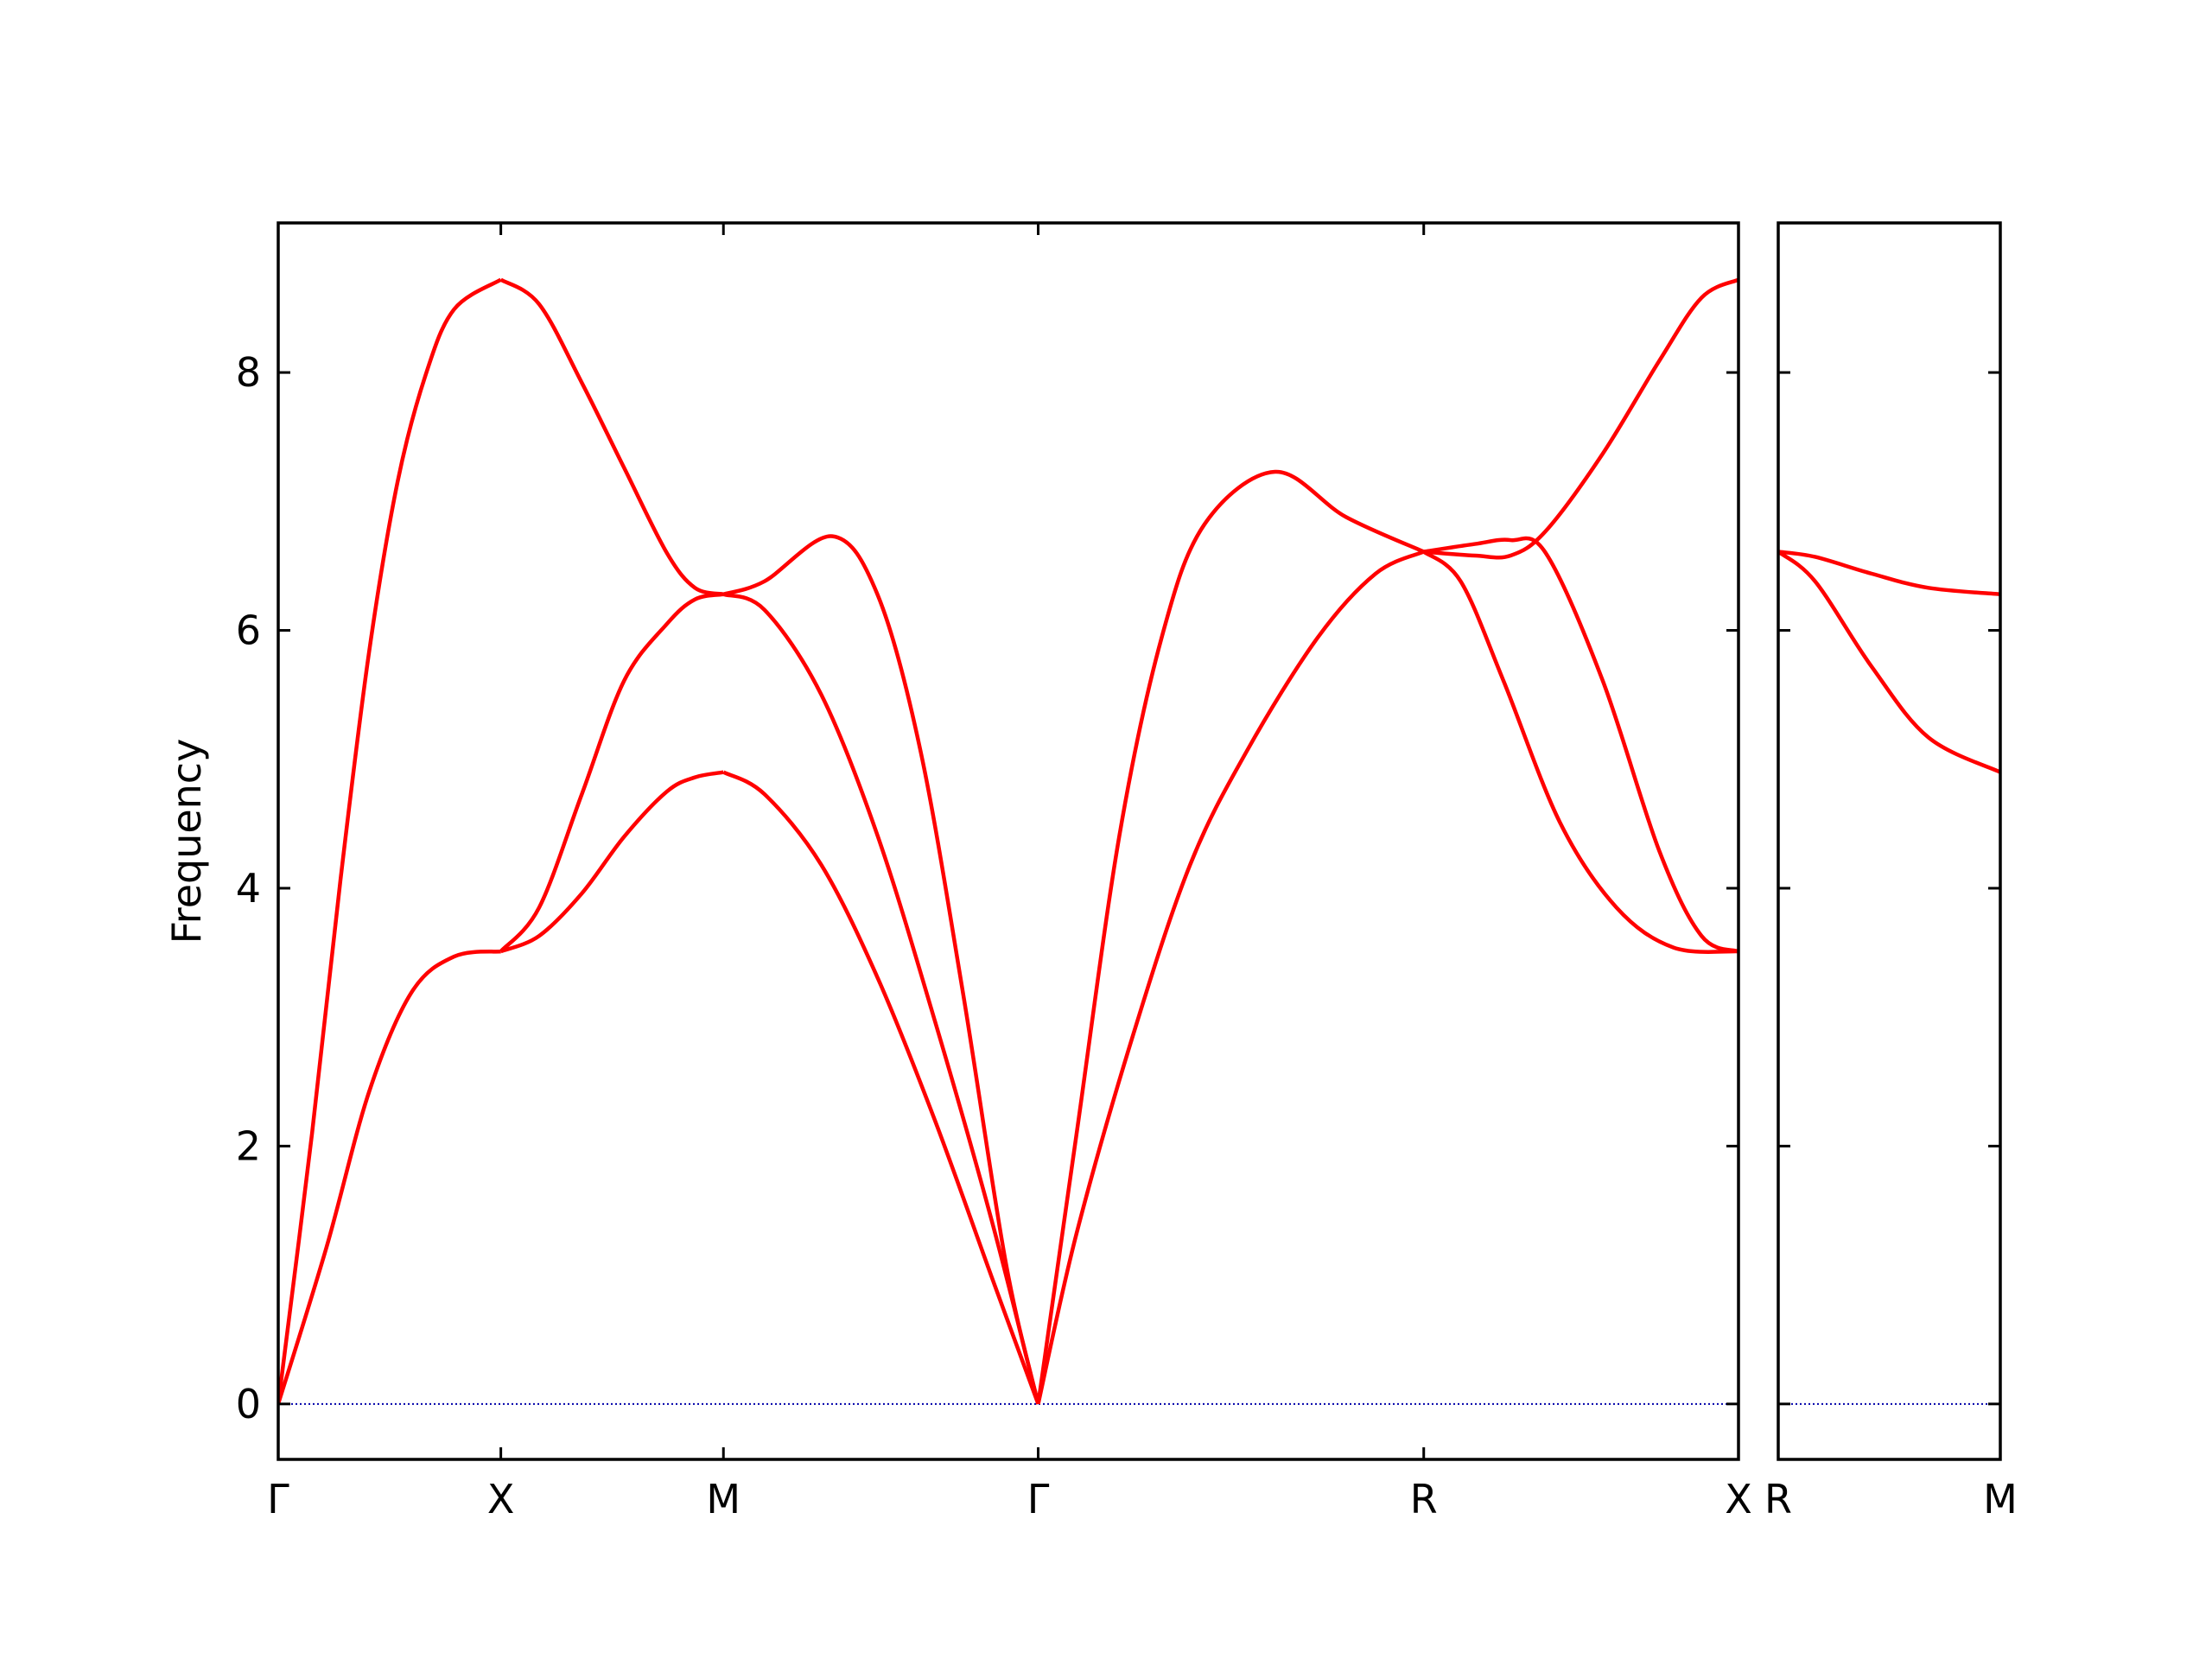 This screenshot has height=1659, width=2212. I want to click on y-tick-label: 0, so click(248, 1404).